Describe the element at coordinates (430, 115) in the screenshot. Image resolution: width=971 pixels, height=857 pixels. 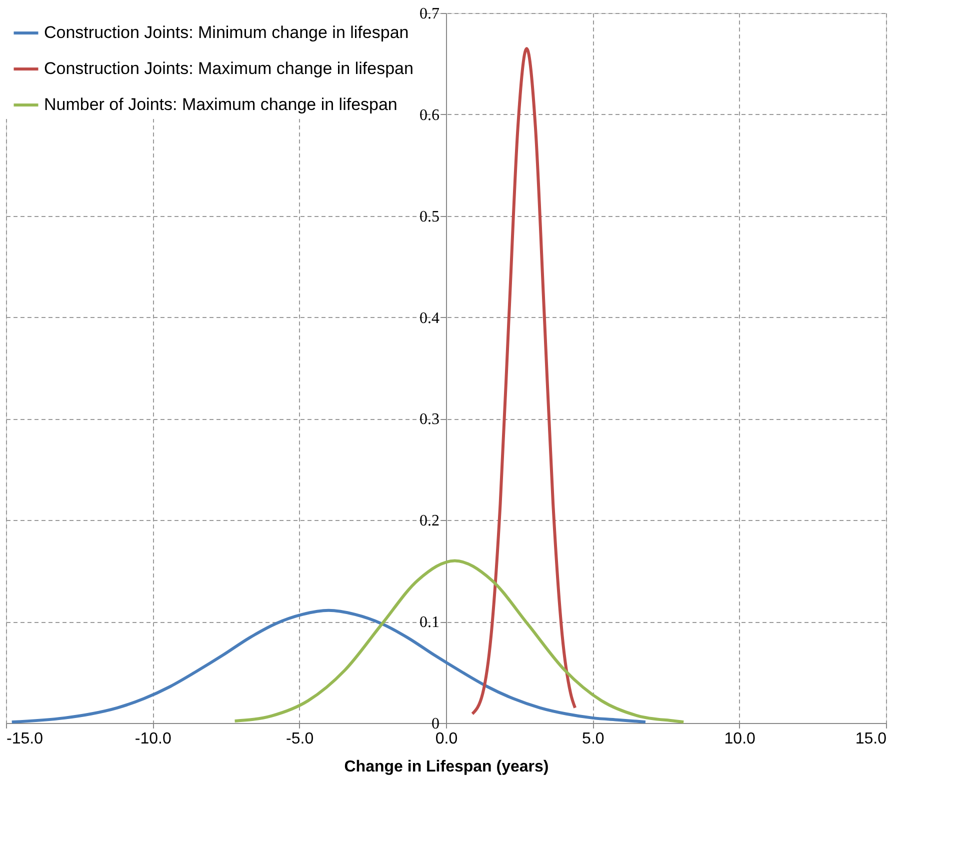
I see `y-tick-label: 0.6` at that location.